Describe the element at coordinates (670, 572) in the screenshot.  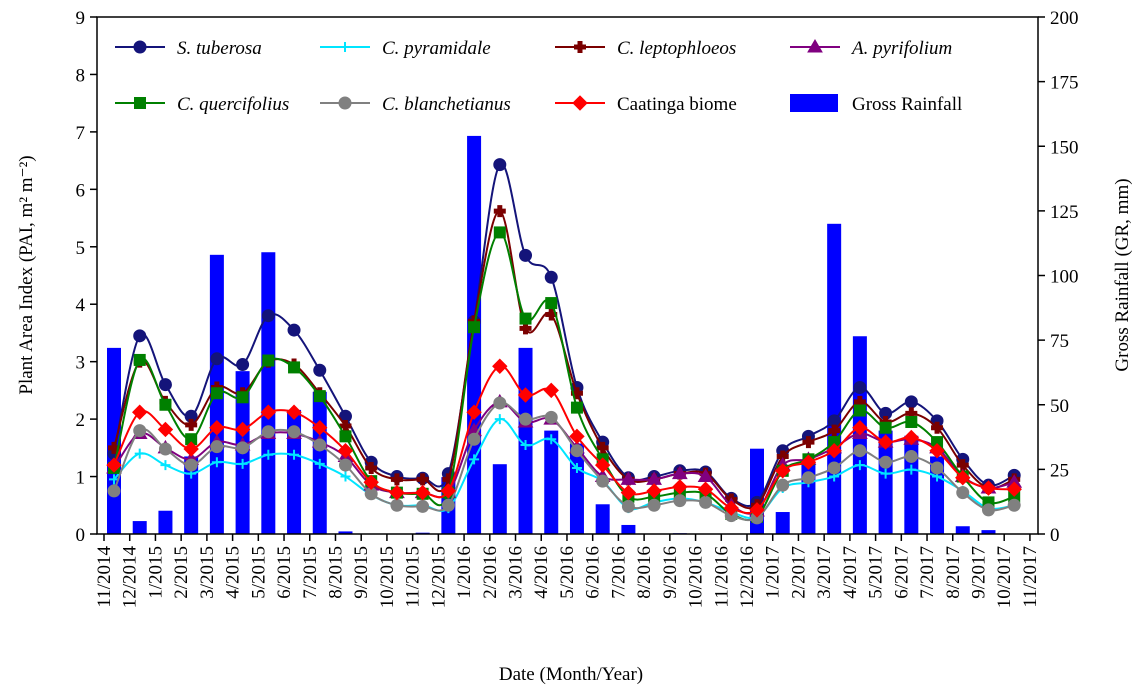
I see `x-tick-label: 9/2016` at that location.